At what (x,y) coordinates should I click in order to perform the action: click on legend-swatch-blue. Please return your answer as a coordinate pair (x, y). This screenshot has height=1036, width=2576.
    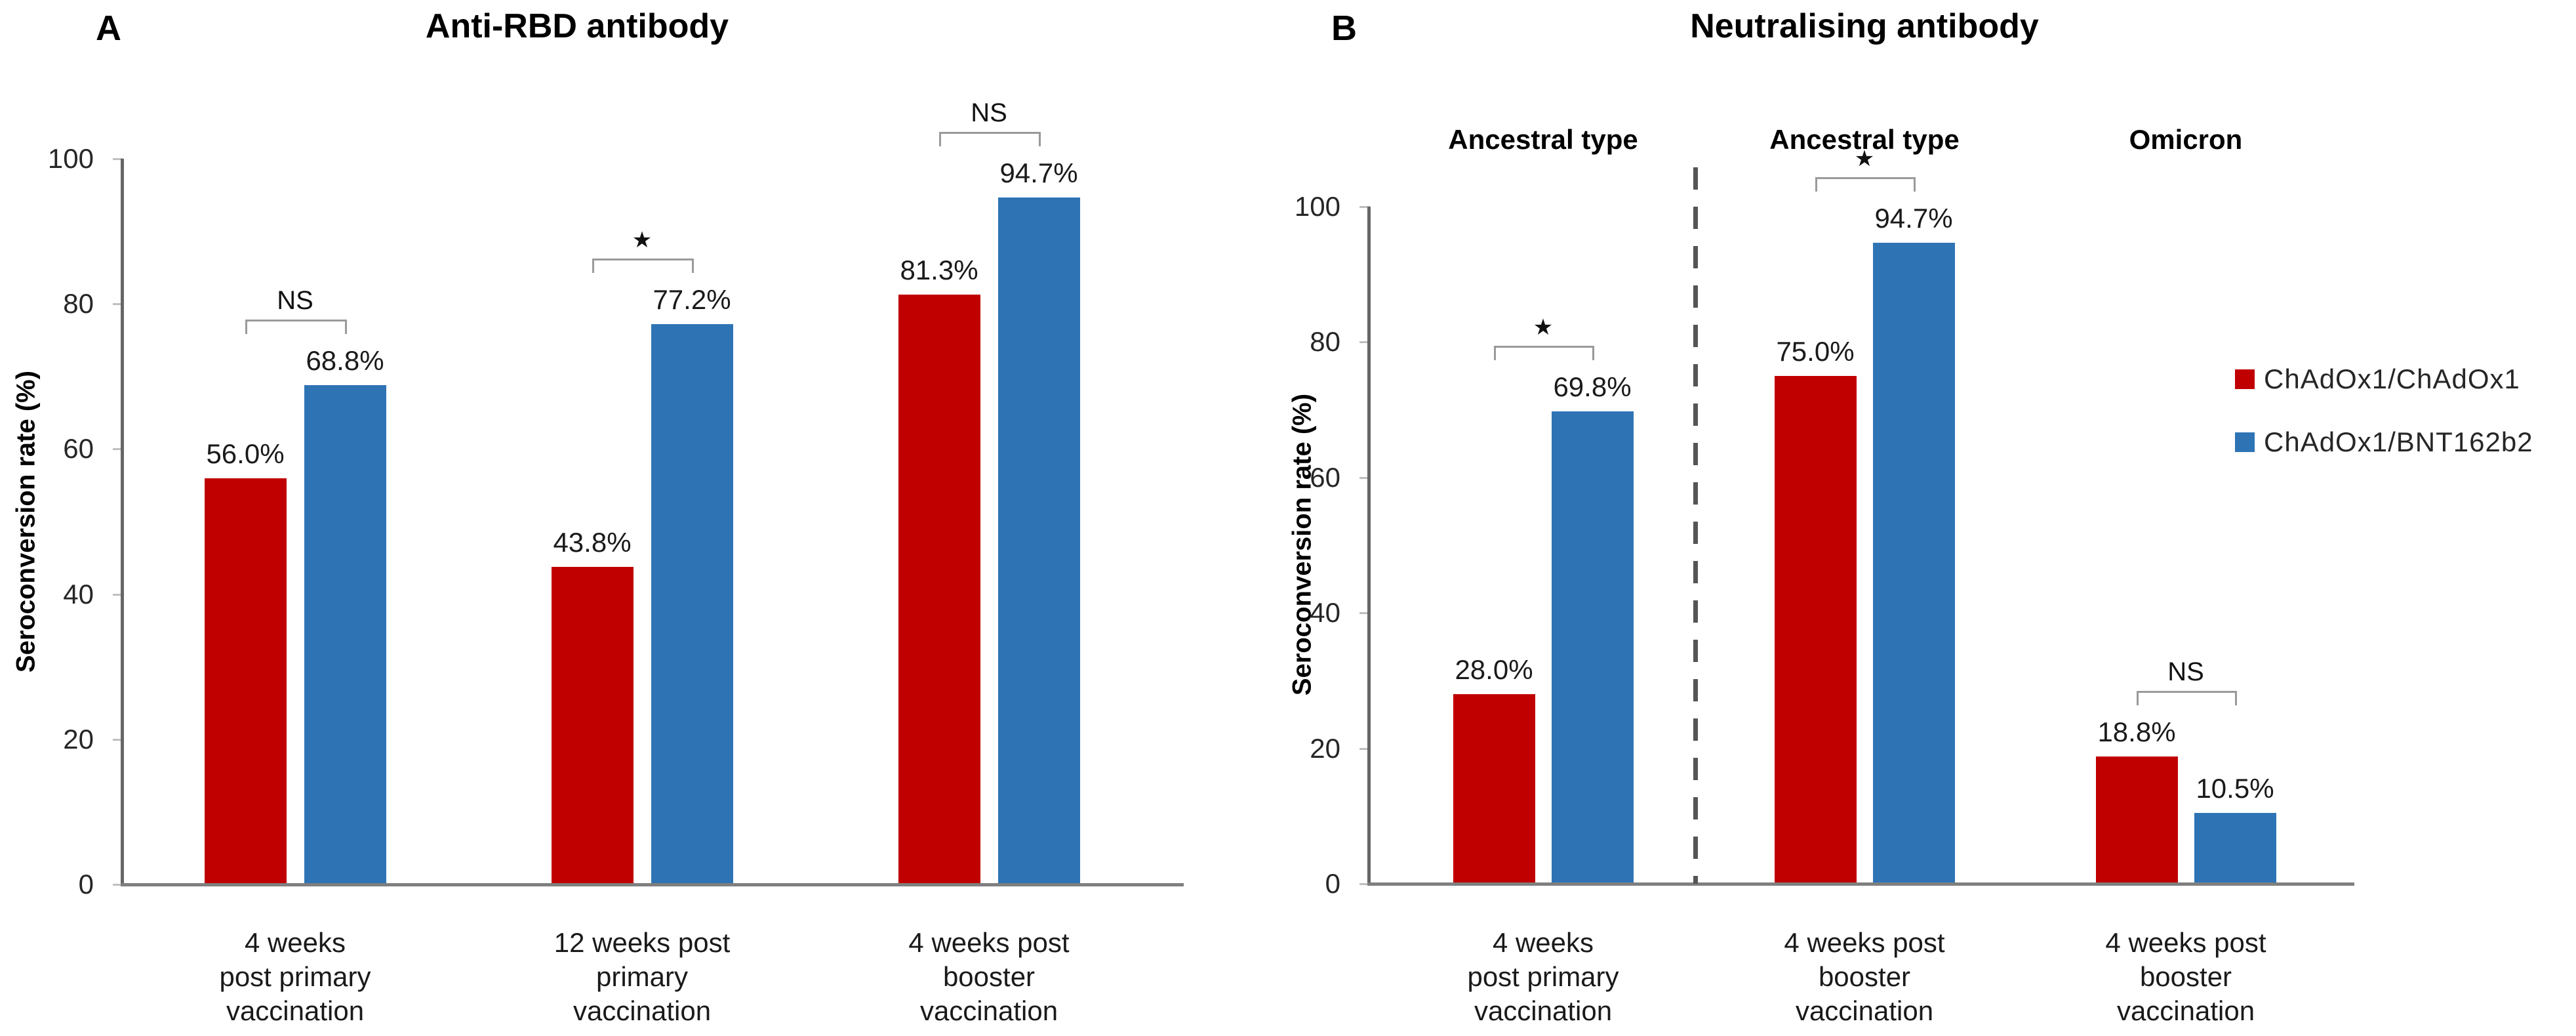
    Looking at the image, I should click on (2245, 442).